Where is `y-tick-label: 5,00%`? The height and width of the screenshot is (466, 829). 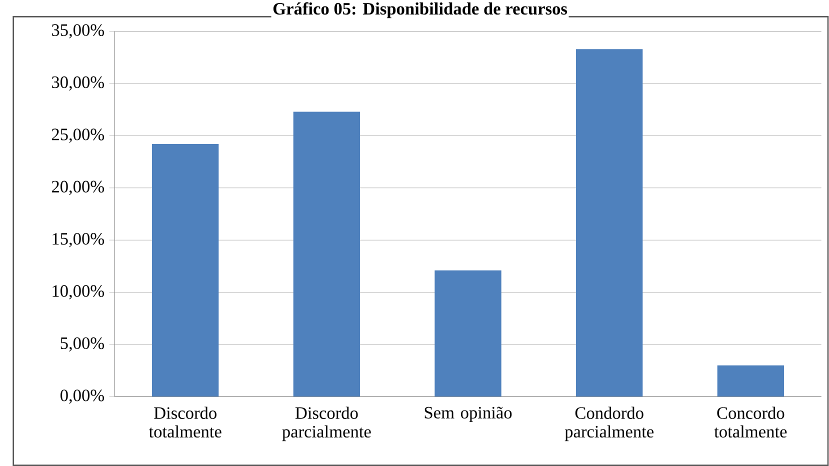
y-tick-label: 5,00% is located at coordinates (82, 344).